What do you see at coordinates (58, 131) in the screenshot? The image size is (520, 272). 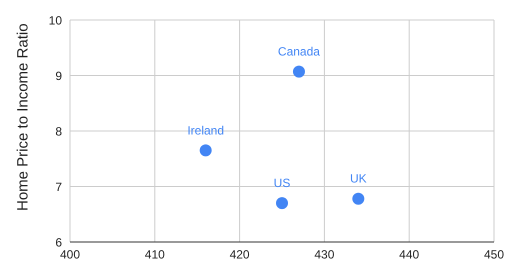 I see `y-tick-label: 8` at bounding box center [58, 131].